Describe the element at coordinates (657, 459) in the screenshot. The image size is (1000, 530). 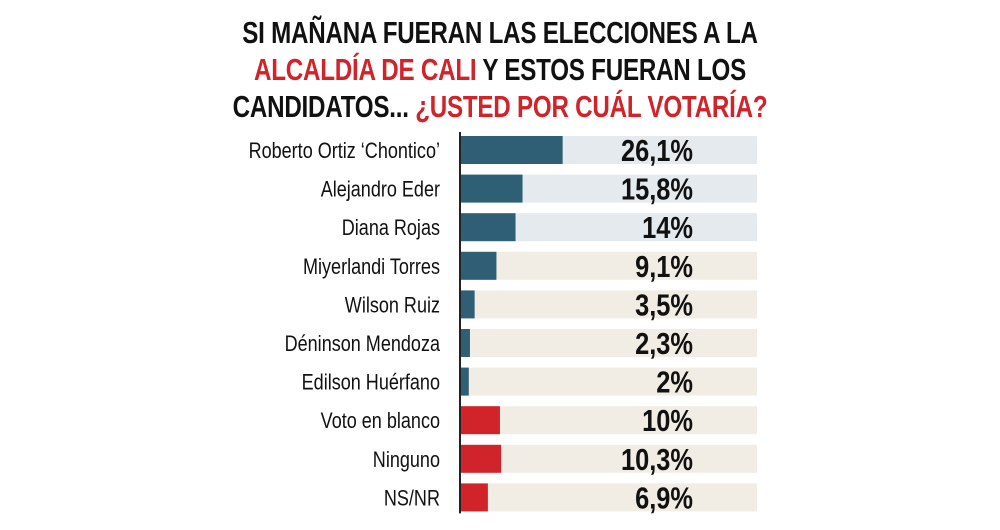
I see `value-label: 10,3%` at that location.